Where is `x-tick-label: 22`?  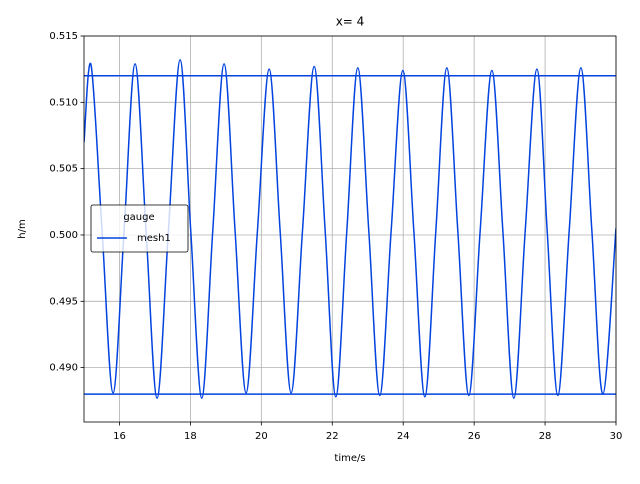 x-tick-label: 22 is located at coordinates (332, 436).